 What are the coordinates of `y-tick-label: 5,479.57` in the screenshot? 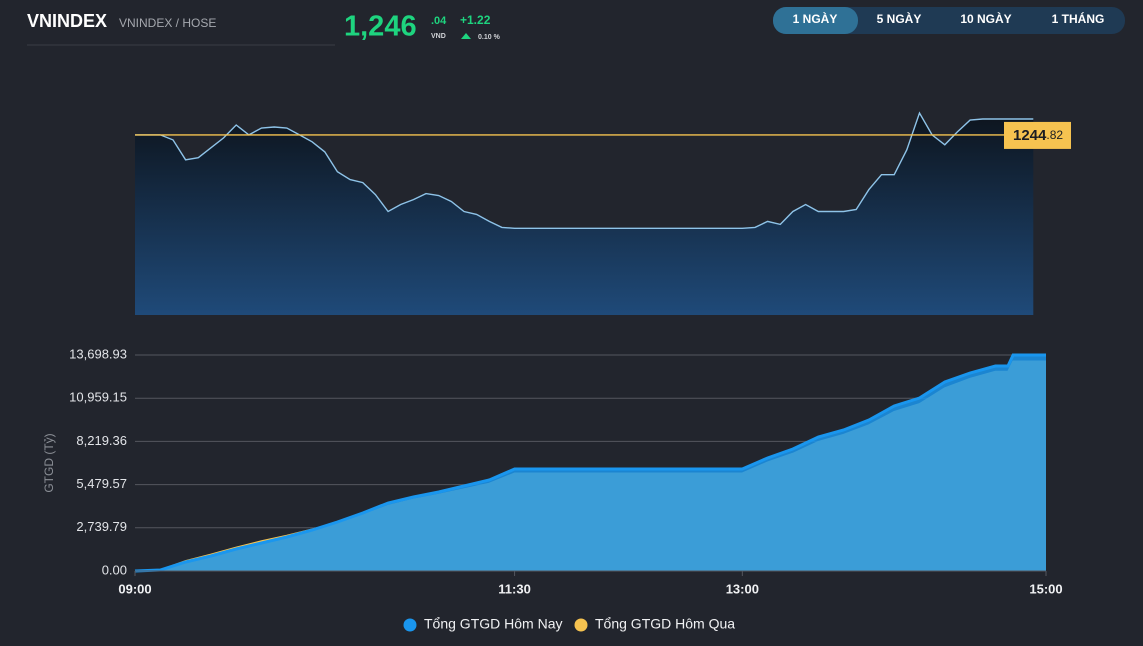 It's located at (101, 483).